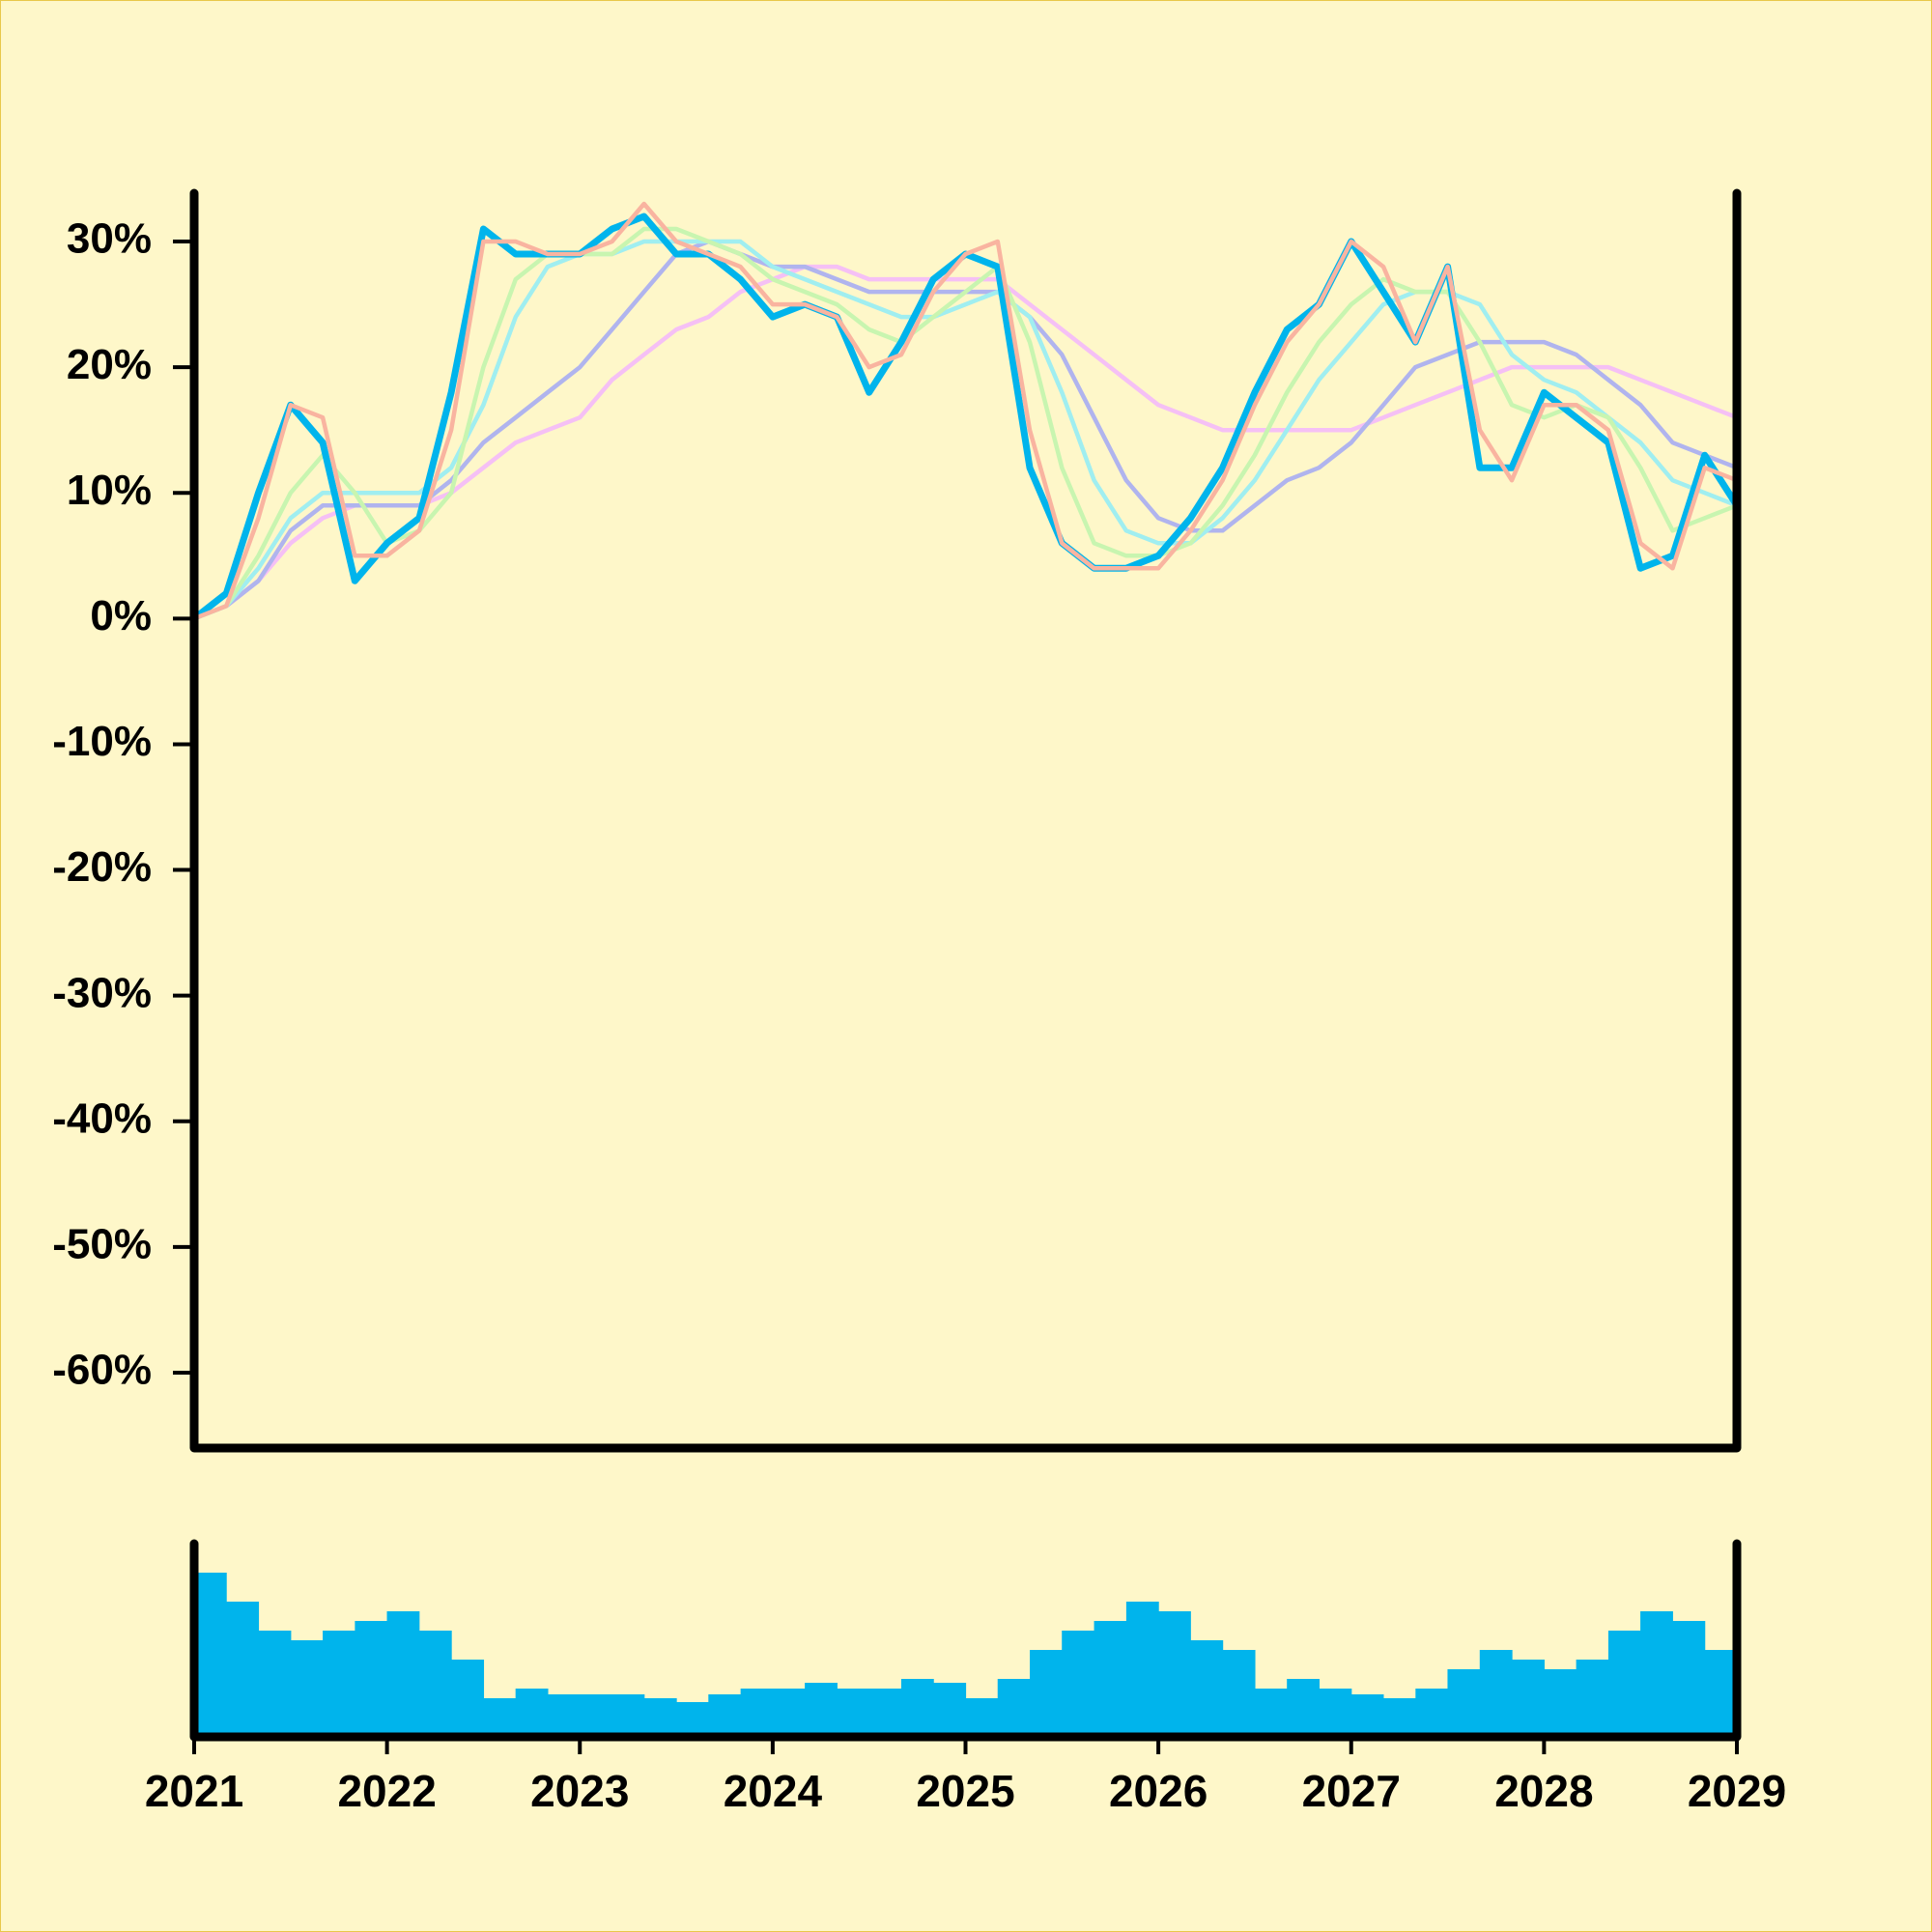  Describe the element at coordinates (579, 1791) in the screenshot. I see `x-tick-label: 2023` at that location.